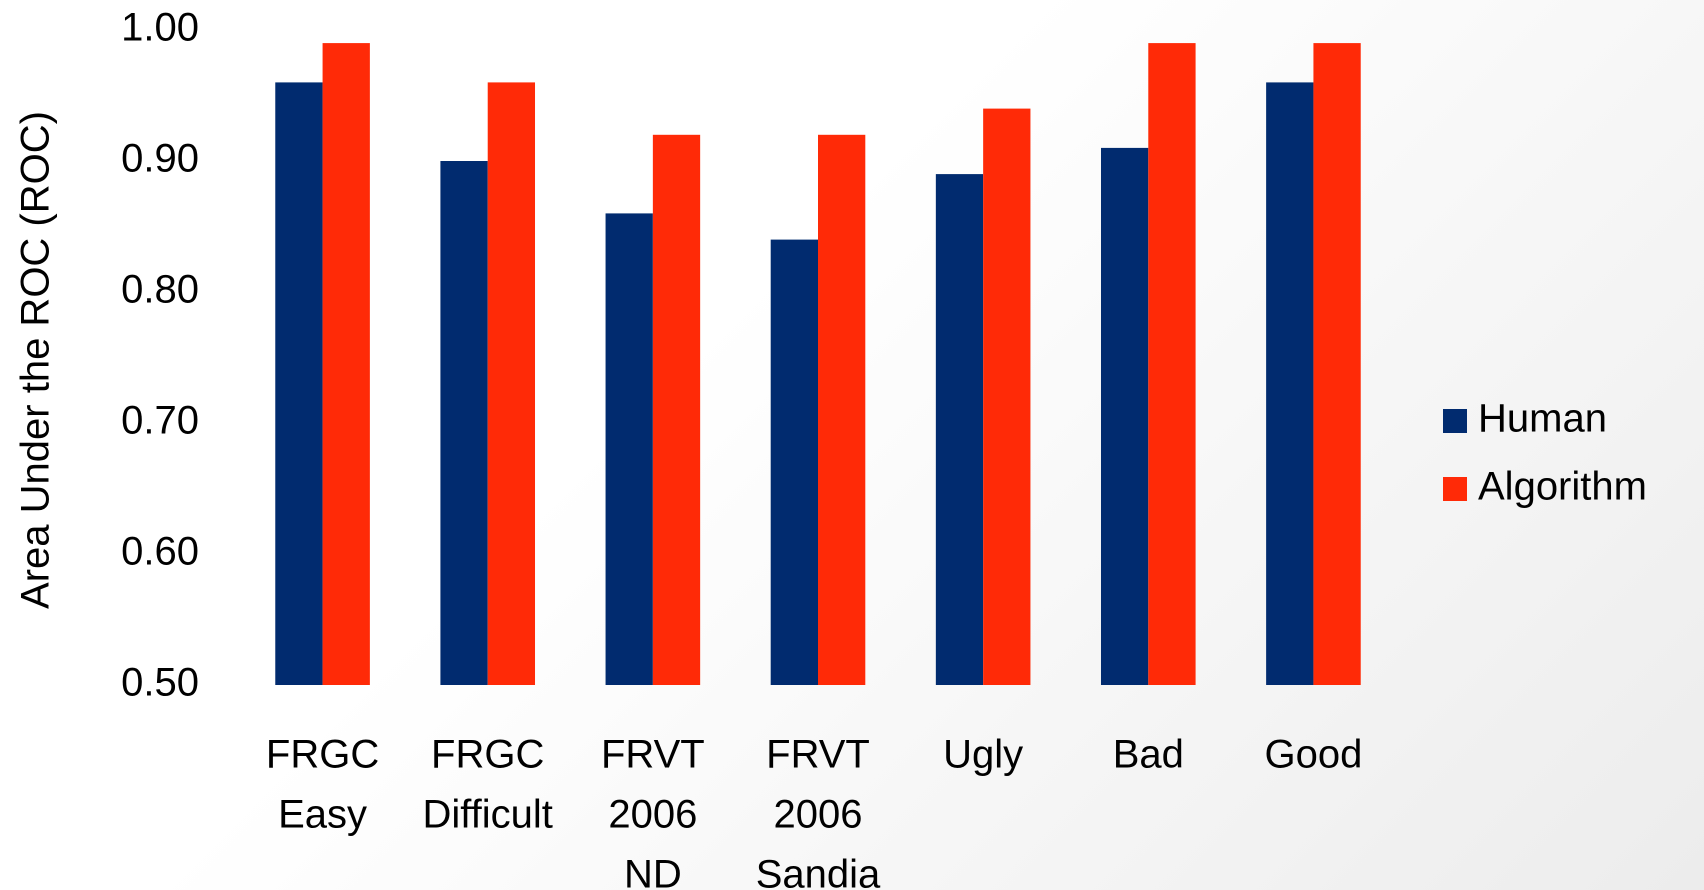 Image resolution: width=1704 pixels, height=890 pixels. Describe the element at coordinates (1313, 755) in the screenshot. I see `x-tick-label: Good` at that location.